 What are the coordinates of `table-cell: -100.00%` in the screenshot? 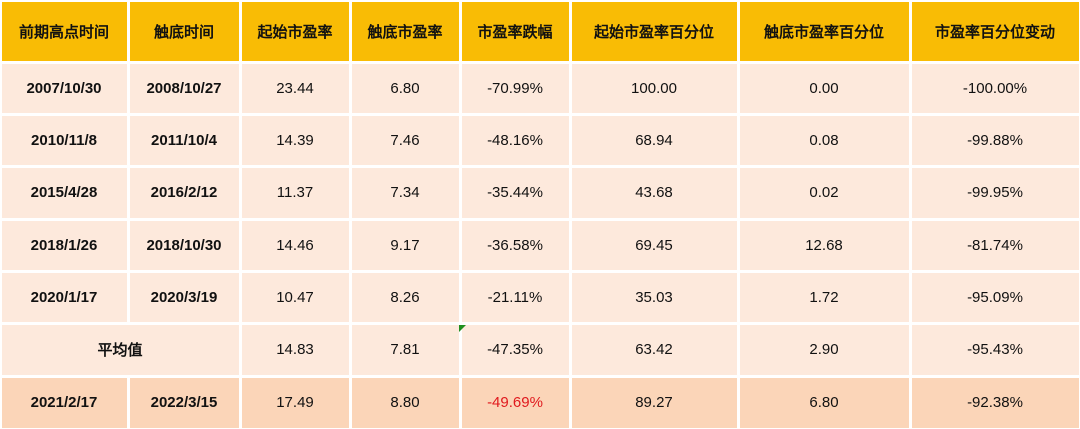 It's located at (995, 88).